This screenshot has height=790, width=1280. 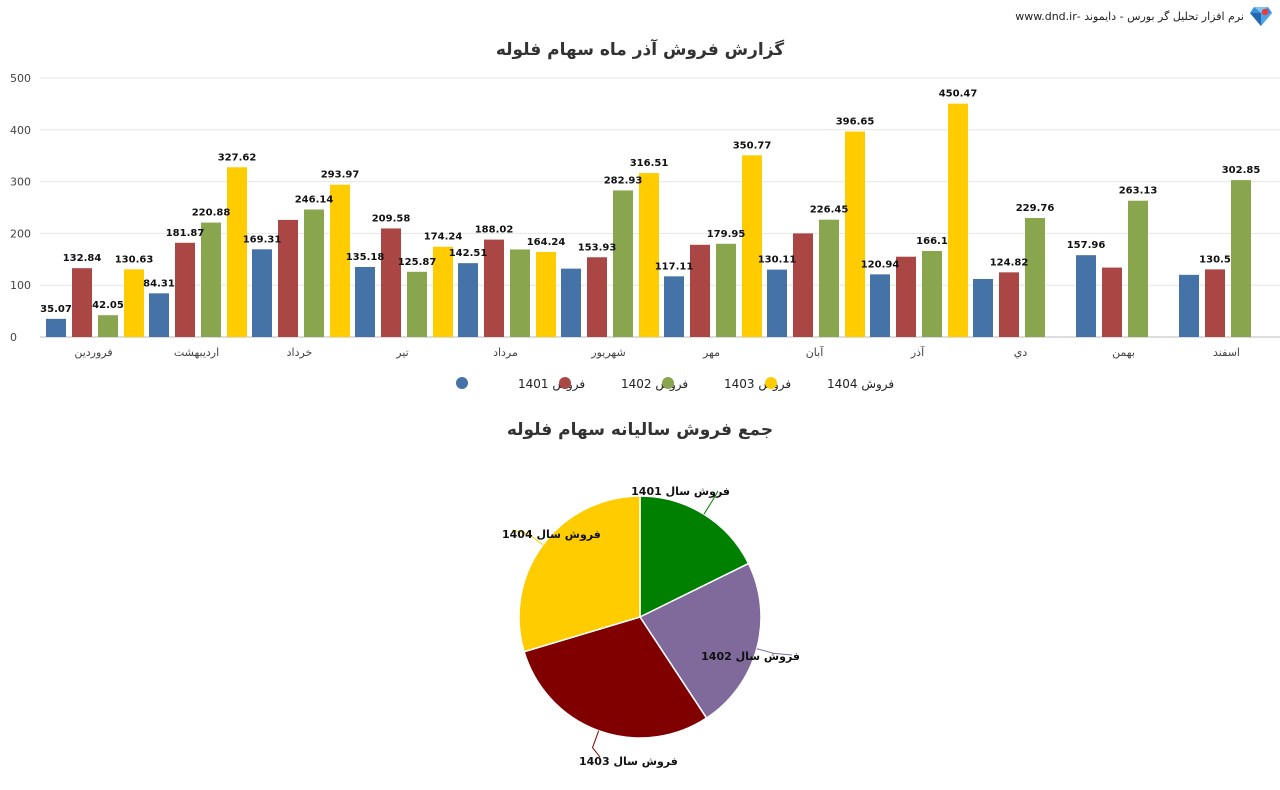 I want to click on data-label: 396.65, so click(x=855, y=122).